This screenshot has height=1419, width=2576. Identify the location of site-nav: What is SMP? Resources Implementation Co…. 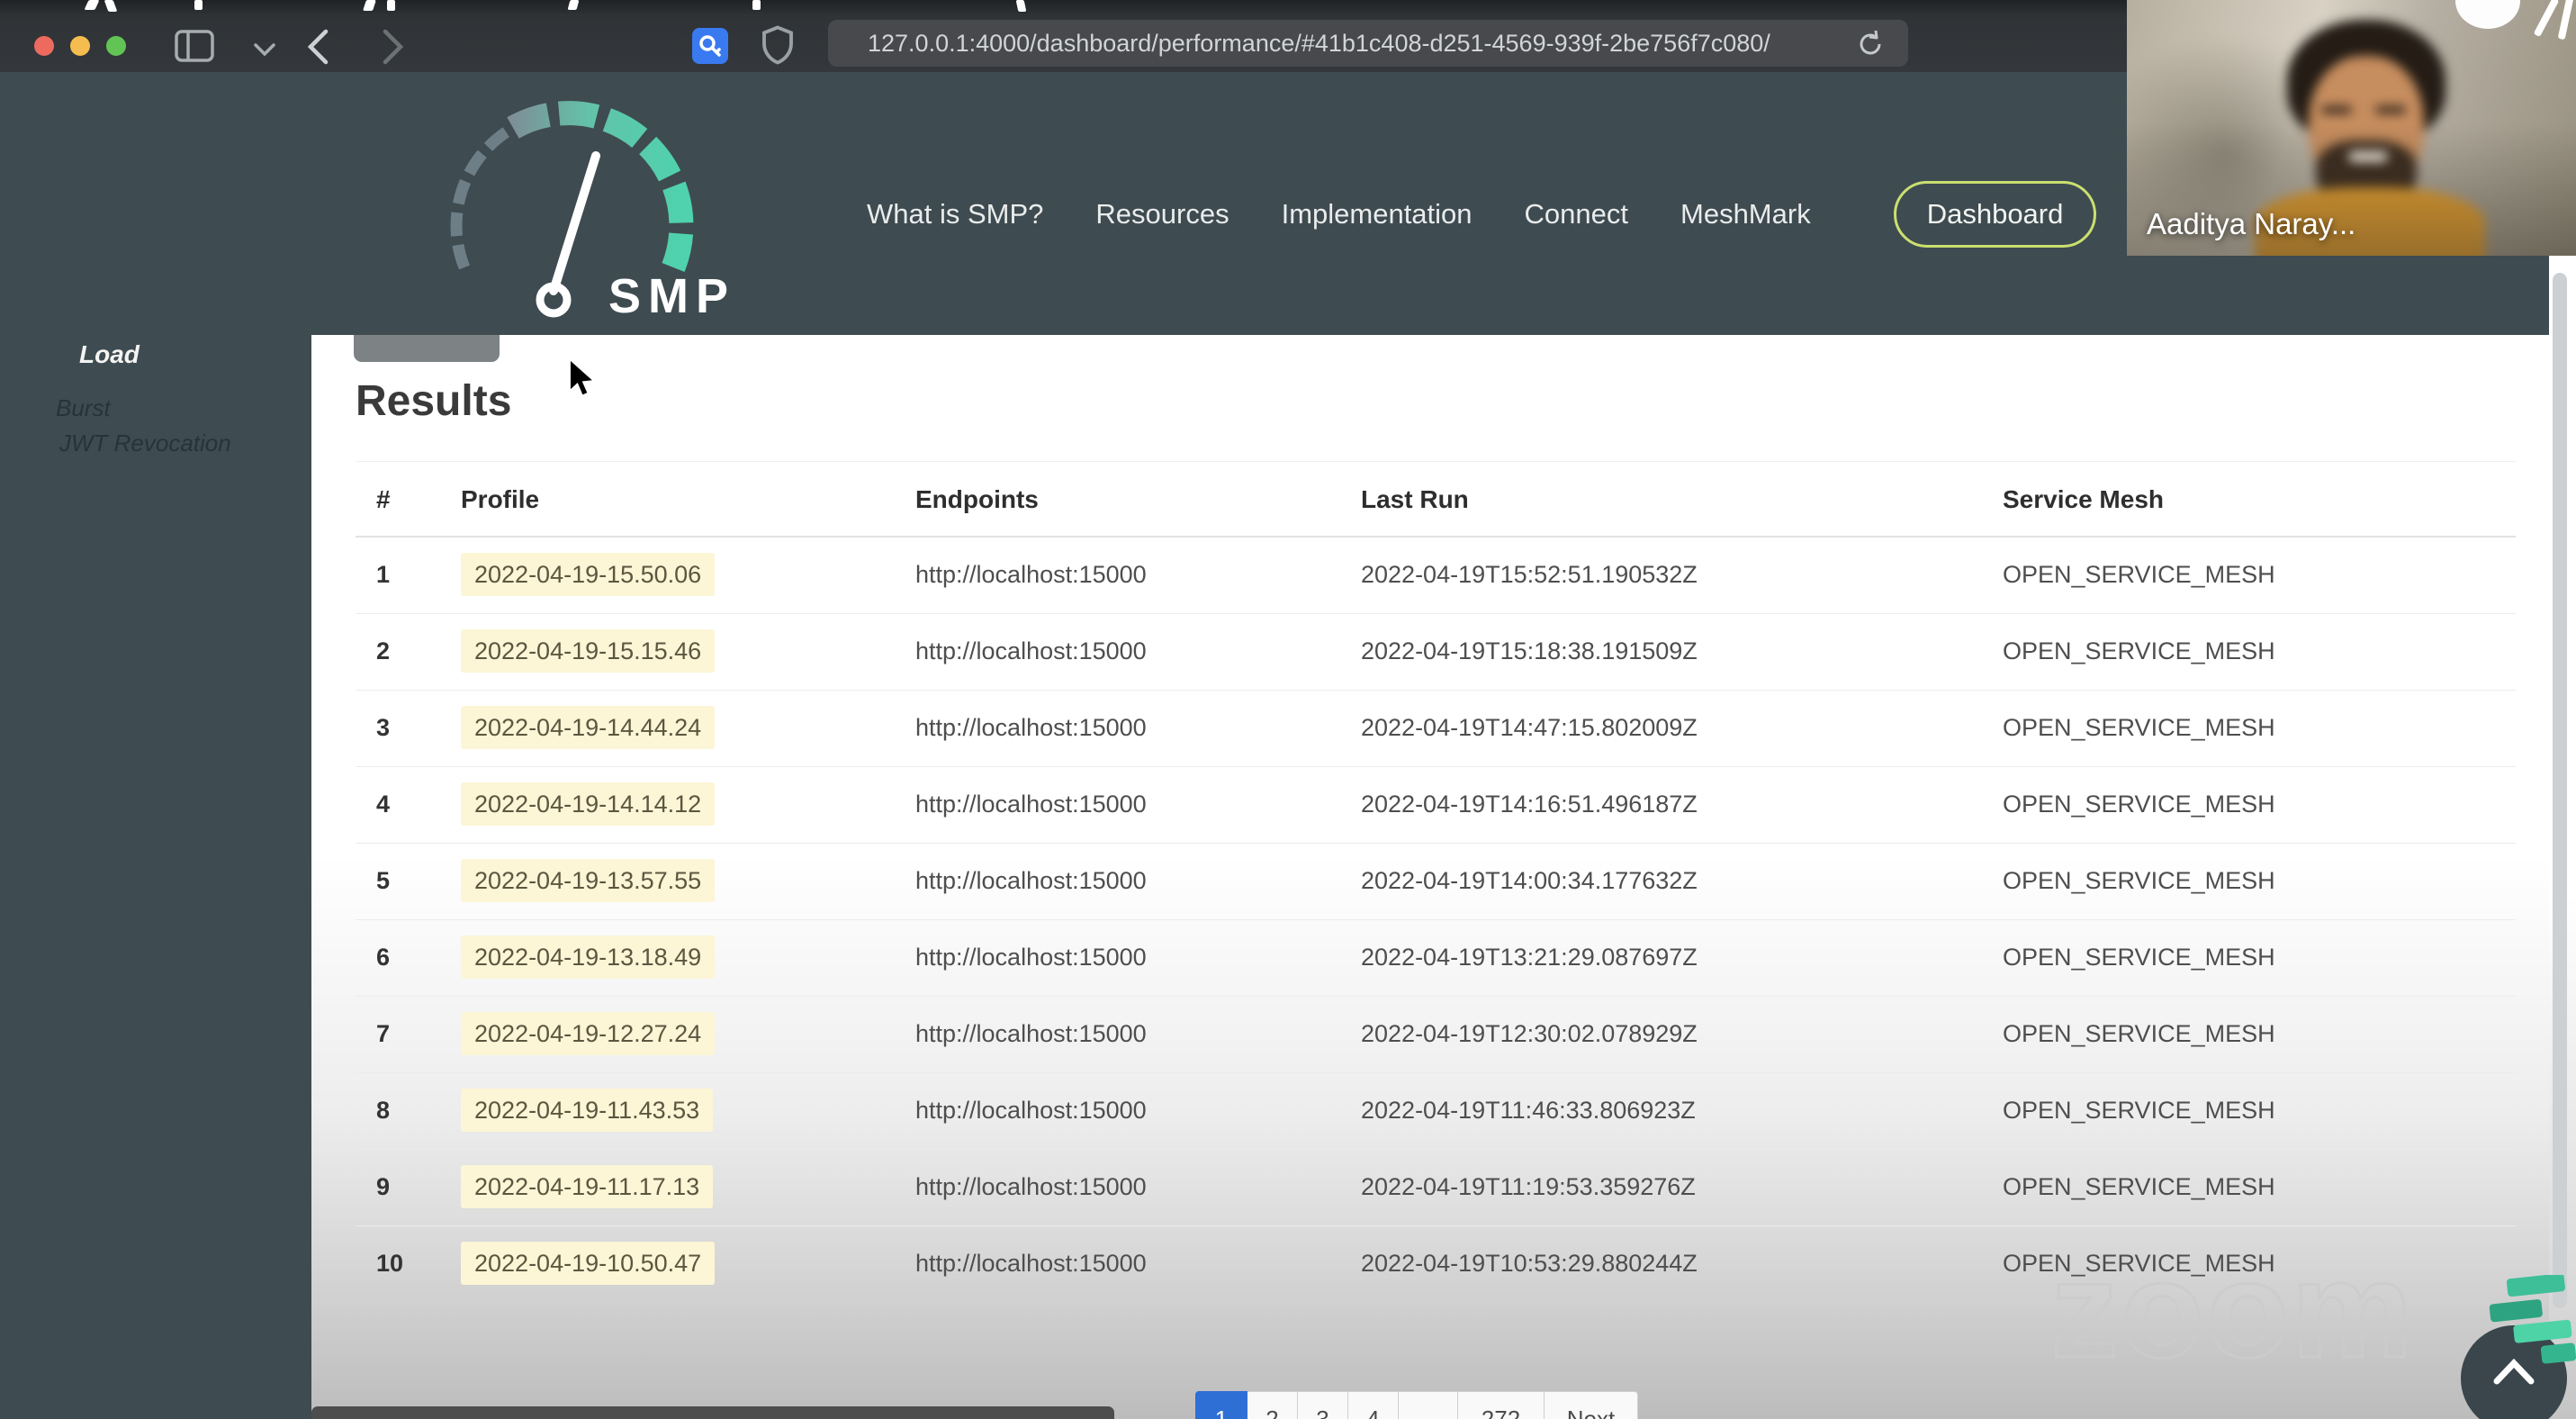
(1482, 214).